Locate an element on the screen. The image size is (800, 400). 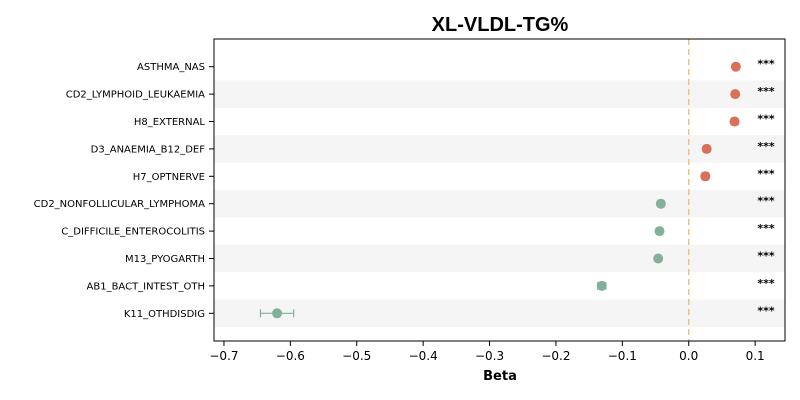
category-label: AB1_BACT_INTEST_OTH is located at coordinates (146, 286).